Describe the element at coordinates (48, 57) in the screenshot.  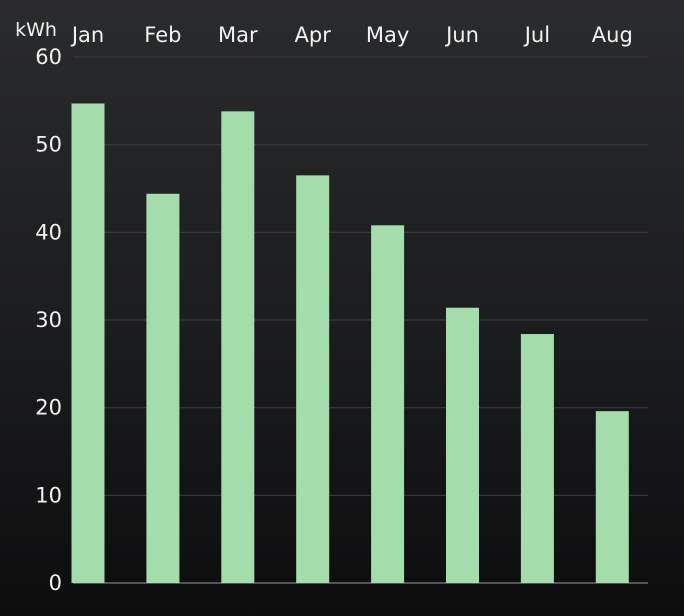
I see `y-tick-label: 60` at that location.